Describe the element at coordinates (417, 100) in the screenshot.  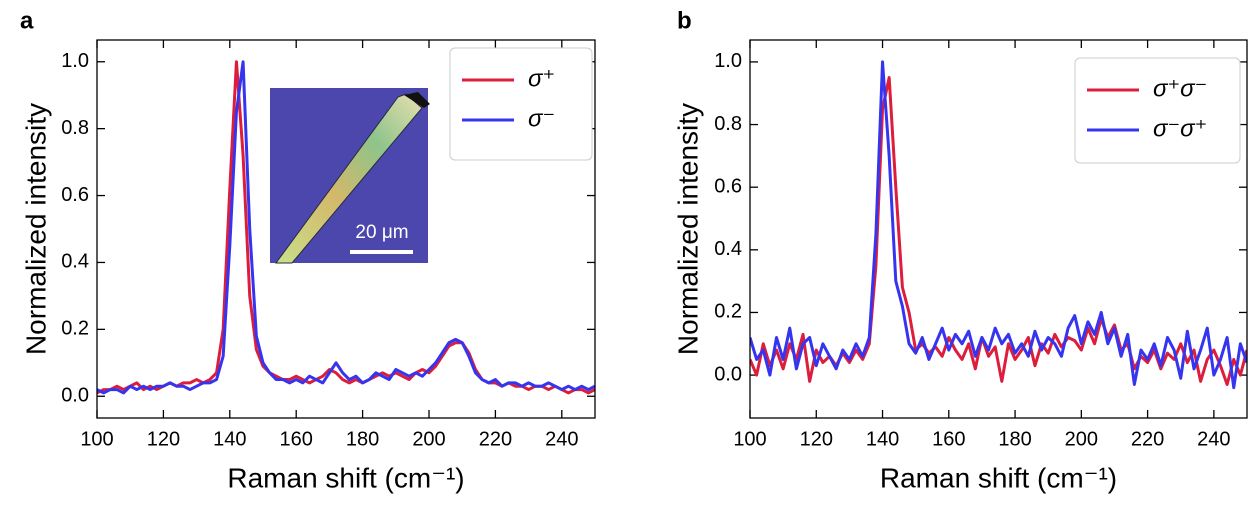
I see `crystal-tip` at that location.